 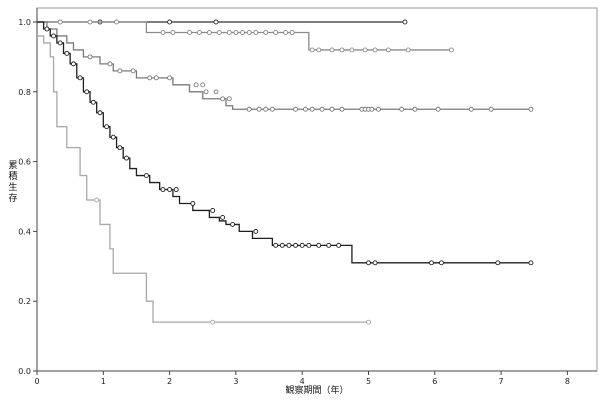 What do you see at coordinates (302, 381) in the screenshot?
I see `x-tick-label: 4` at bounding box center [302, 381].